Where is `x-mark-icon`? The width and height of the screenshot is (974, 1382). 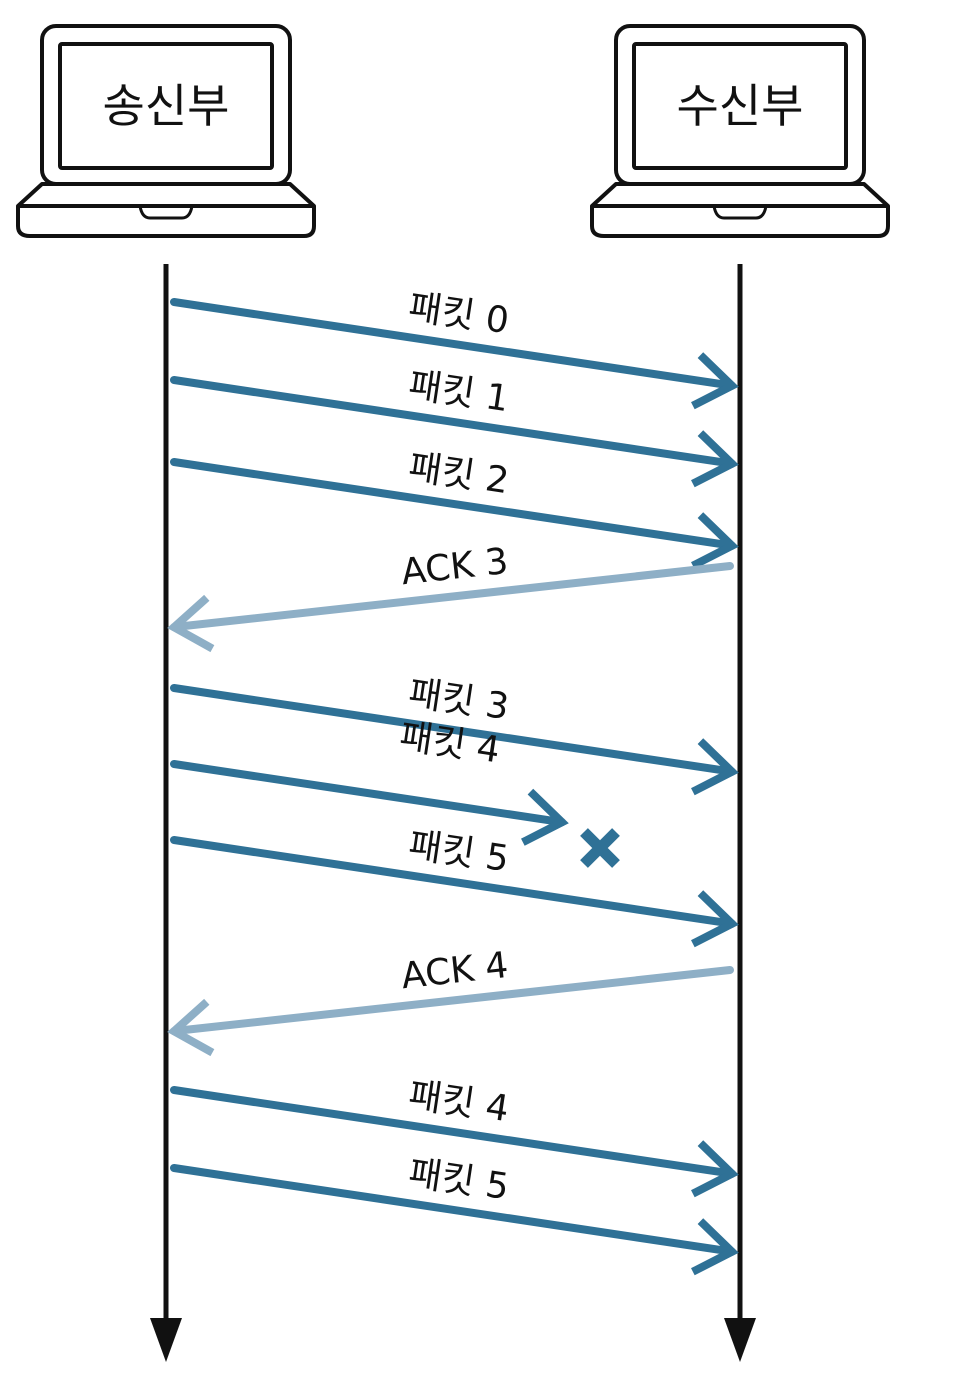 x-mark-icon is located at coordinates (600, 848).